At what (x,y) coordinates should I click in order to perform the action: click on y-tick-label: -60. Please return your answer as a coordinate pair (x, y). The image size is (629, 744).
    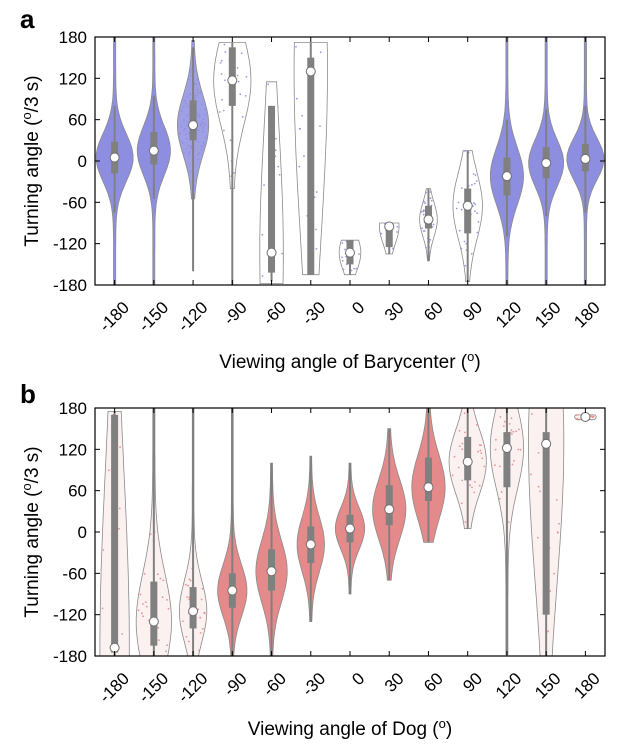
    Looking at the image, I should click on (74, 202).